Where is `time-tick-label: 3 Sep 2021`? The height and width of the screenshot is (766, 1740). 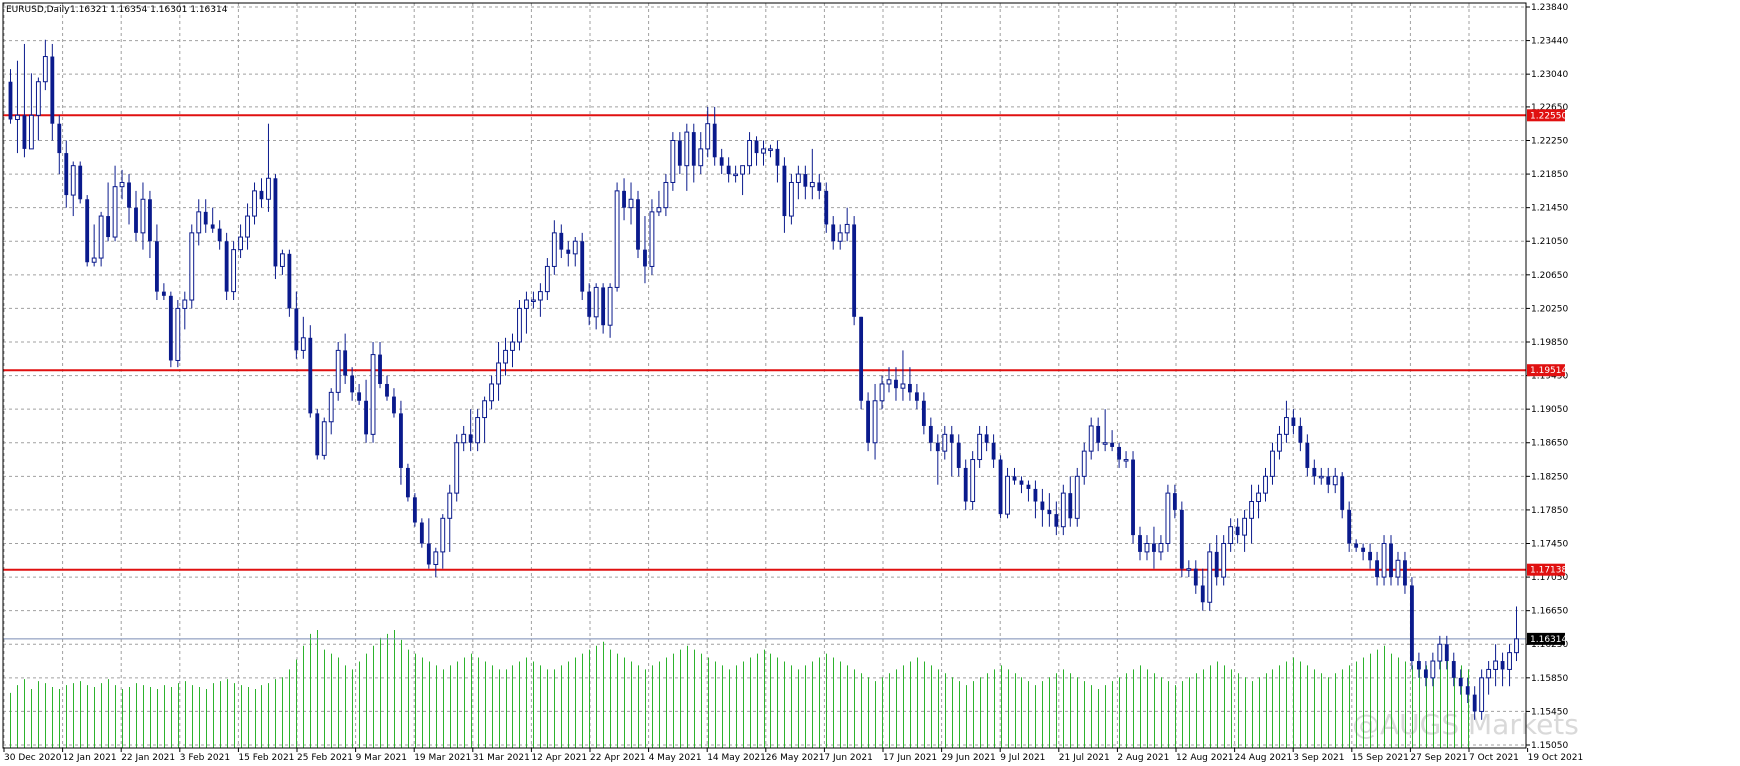 time-tick-label: 3 Sep 2021 is located at coordinates (1318, 757).